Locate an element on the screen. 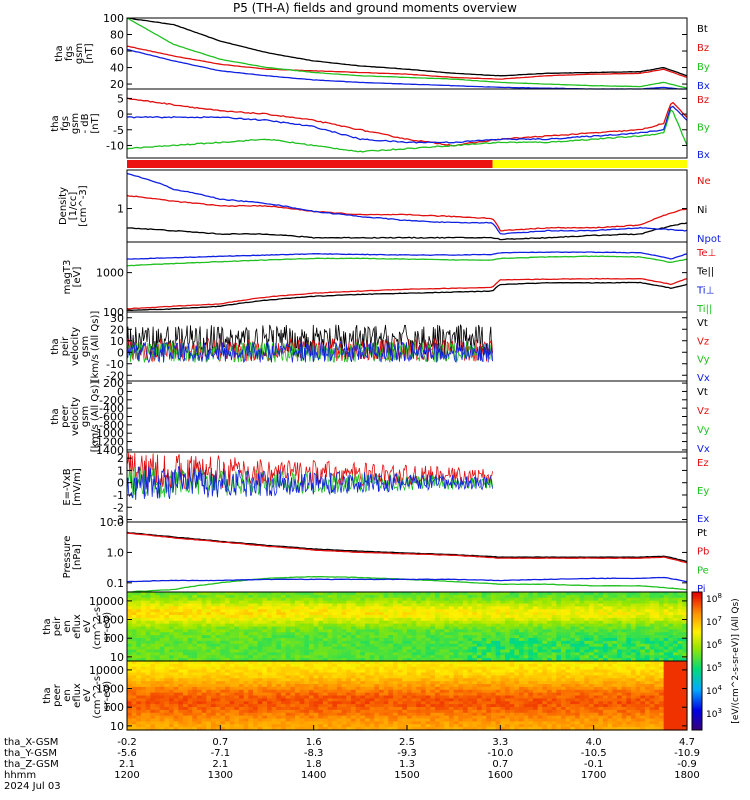 The width and height of the screenshot is (750, 800). y-tick-label: 0.1 is located at coordinates (116, 583).